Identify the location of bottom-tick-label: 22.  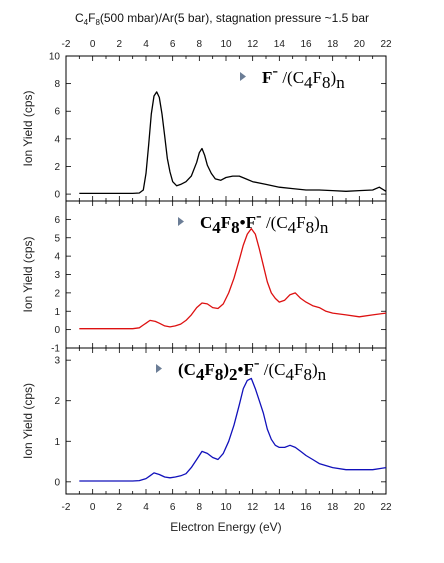
(386, 507).